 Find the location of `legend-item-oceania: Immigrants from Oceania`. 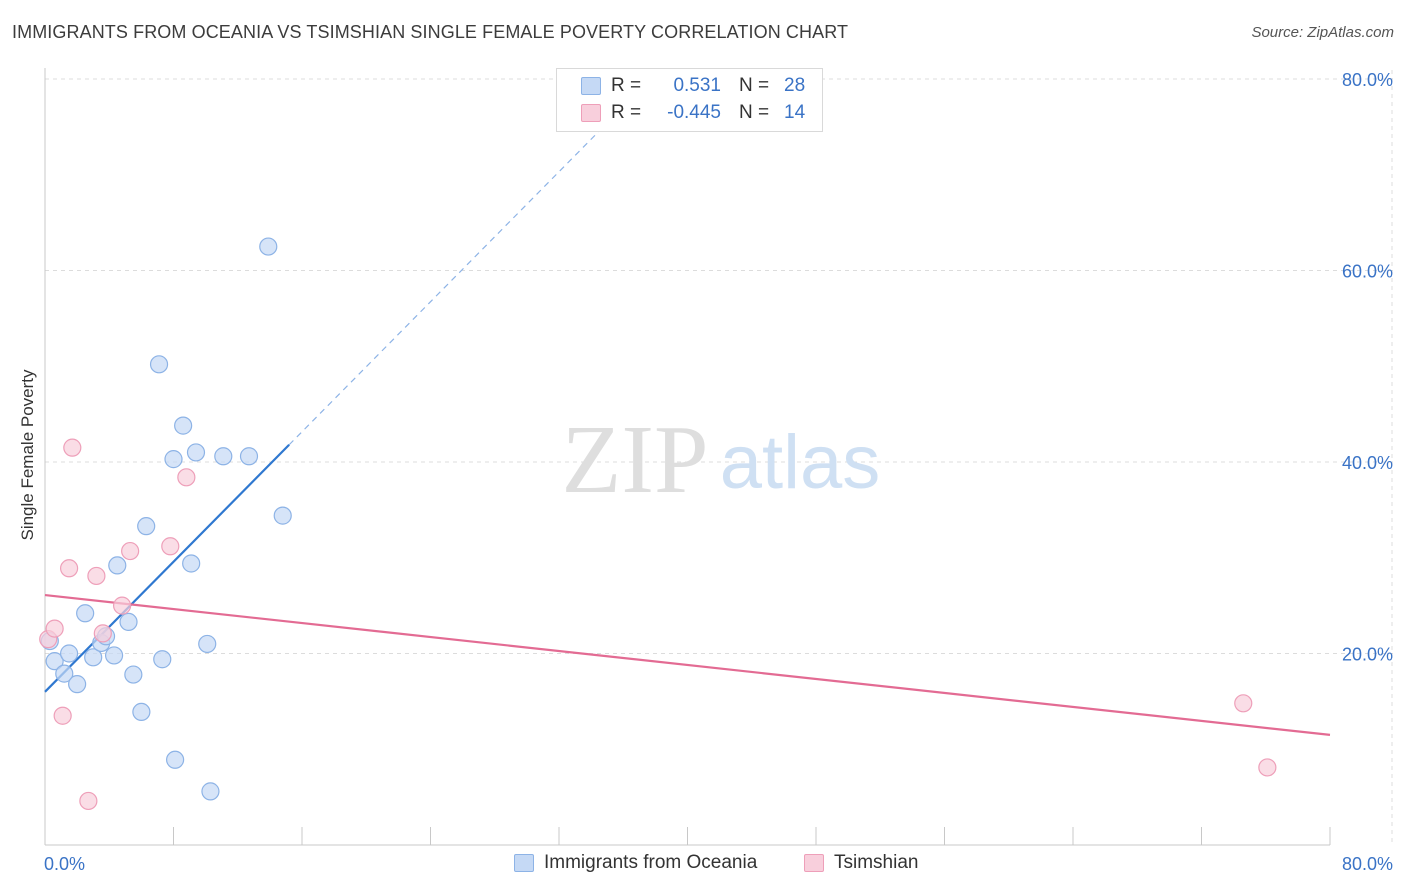

legend-item-oceania: Immigrants from Oceania is located at coordinates (635, 863).